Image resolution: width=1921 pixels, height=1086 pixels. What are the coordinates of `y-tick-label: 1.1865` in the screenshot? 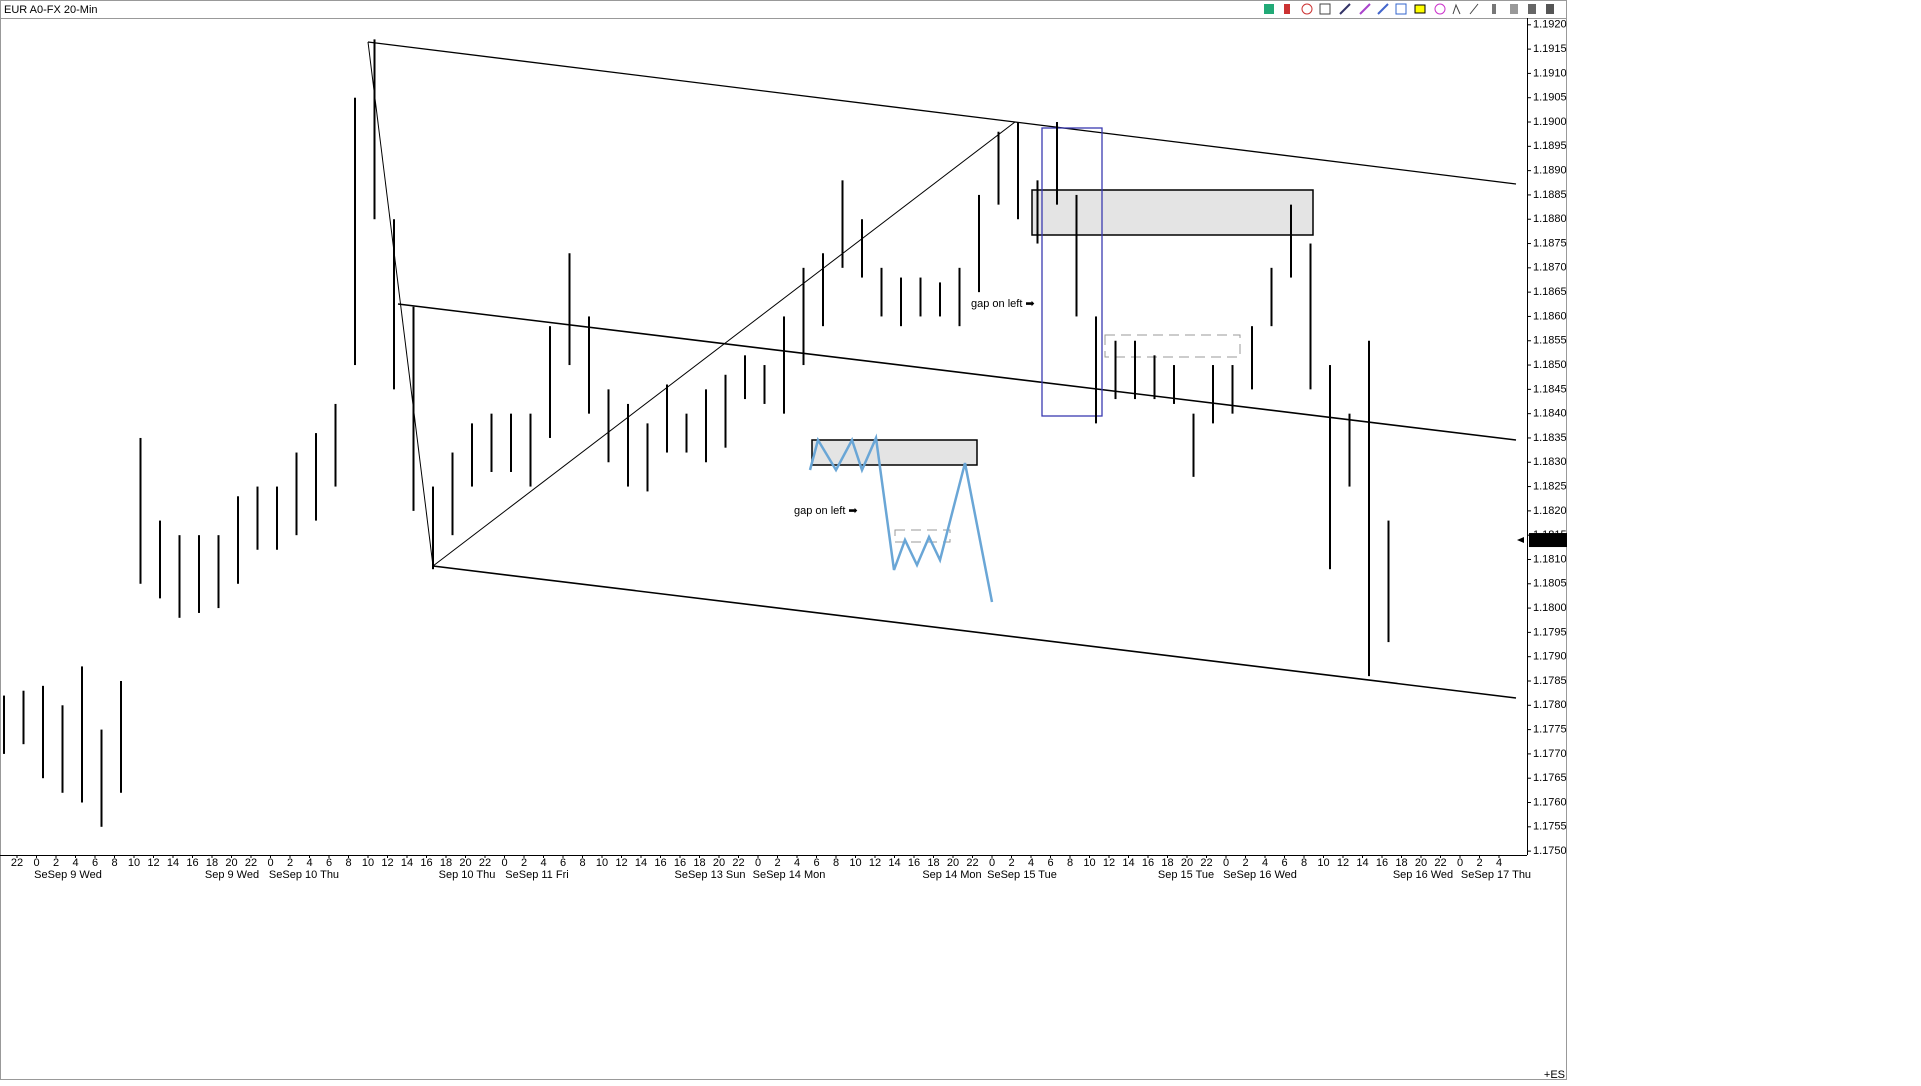 It's located at (1550, 292).